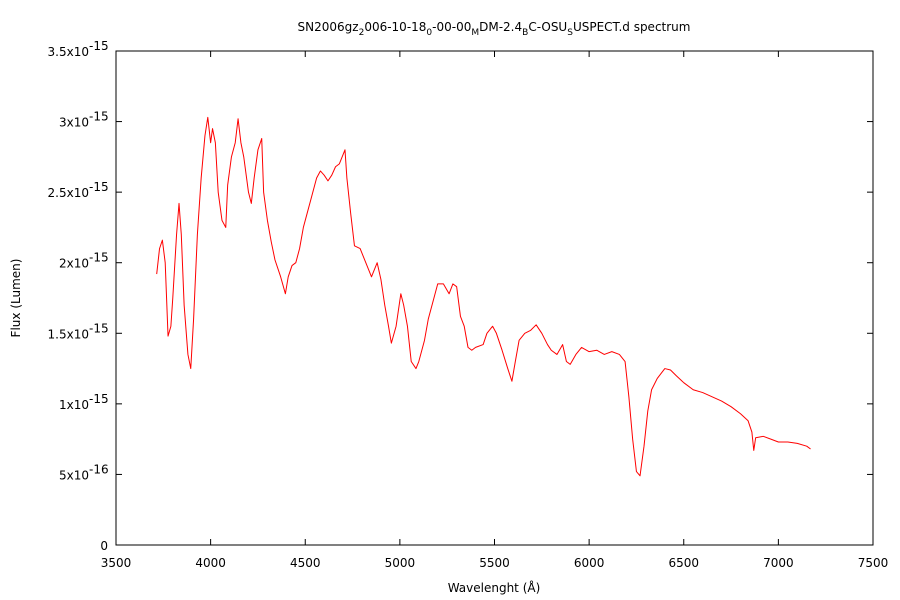 This screenshot has height=600, width=900. I want to click on y-tick-label-base: 3x10, so click(74, 123).